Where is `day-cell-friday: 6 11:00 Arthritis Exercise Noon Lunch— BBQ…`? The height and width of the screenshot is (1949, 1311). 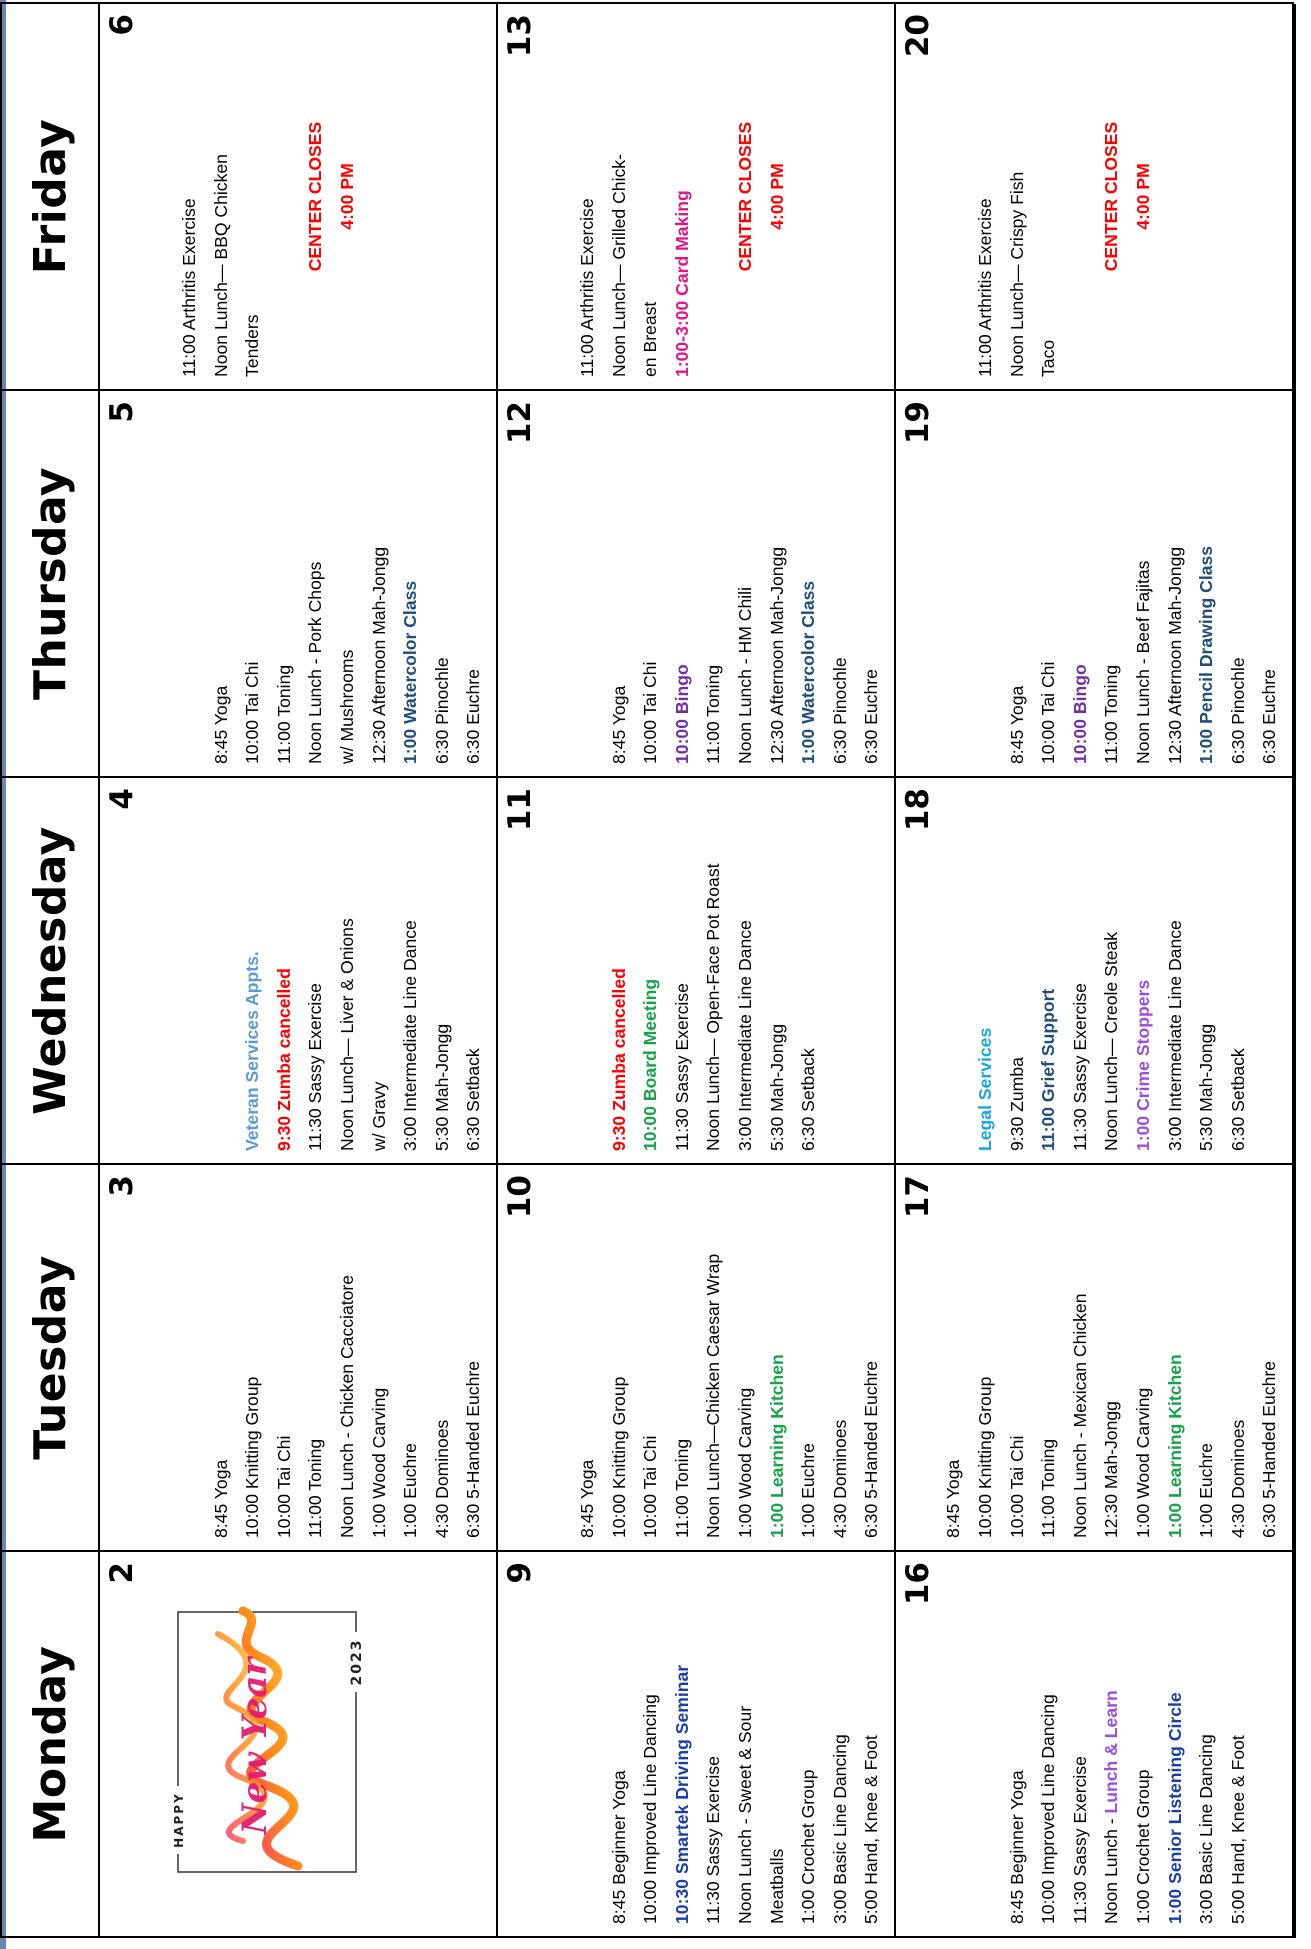
day-cell-friday: 6 11:00 Arthritis Exercise Noon Lunch— BBQ… is located at coordinates (298, 196).